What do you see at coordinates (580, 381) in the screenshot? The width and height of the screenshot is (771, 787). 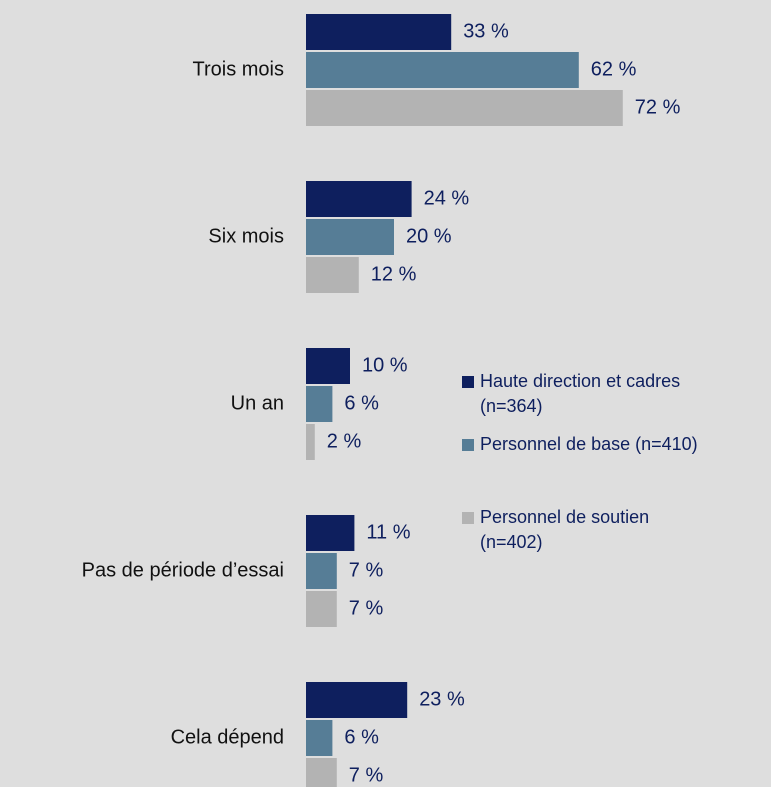 I see `legend-line: Haute direction et cadres` at bounding box center [580, 381].